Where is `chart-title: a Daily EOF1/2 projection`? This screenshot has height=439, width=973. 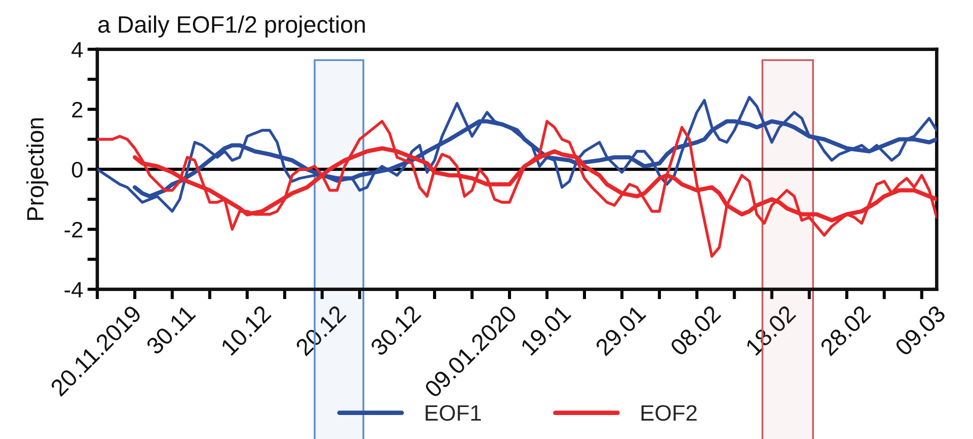
chart-title: a Daily EOF1/2 projection is located at coordinates (231, 27).